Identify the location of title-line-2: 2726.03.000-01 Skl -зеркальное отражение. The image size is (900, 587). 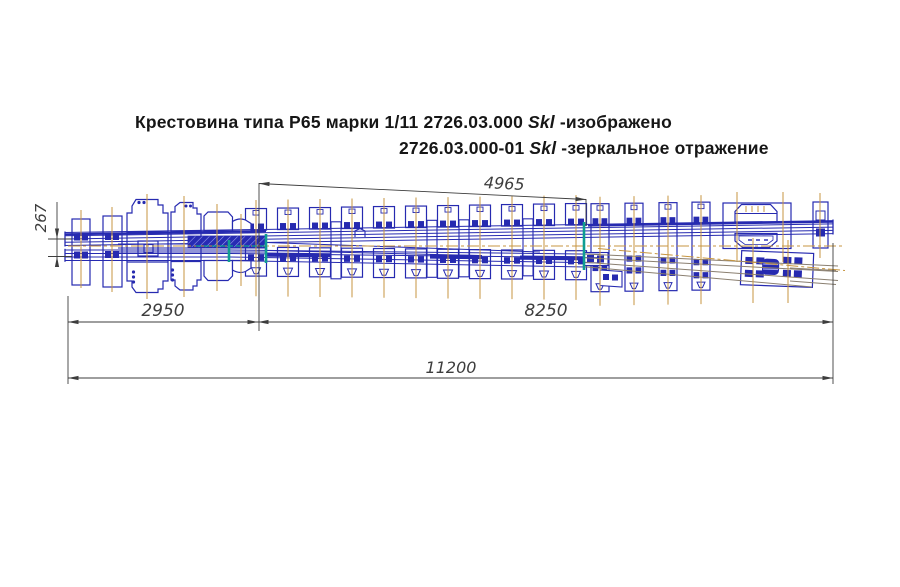
(584, 148).